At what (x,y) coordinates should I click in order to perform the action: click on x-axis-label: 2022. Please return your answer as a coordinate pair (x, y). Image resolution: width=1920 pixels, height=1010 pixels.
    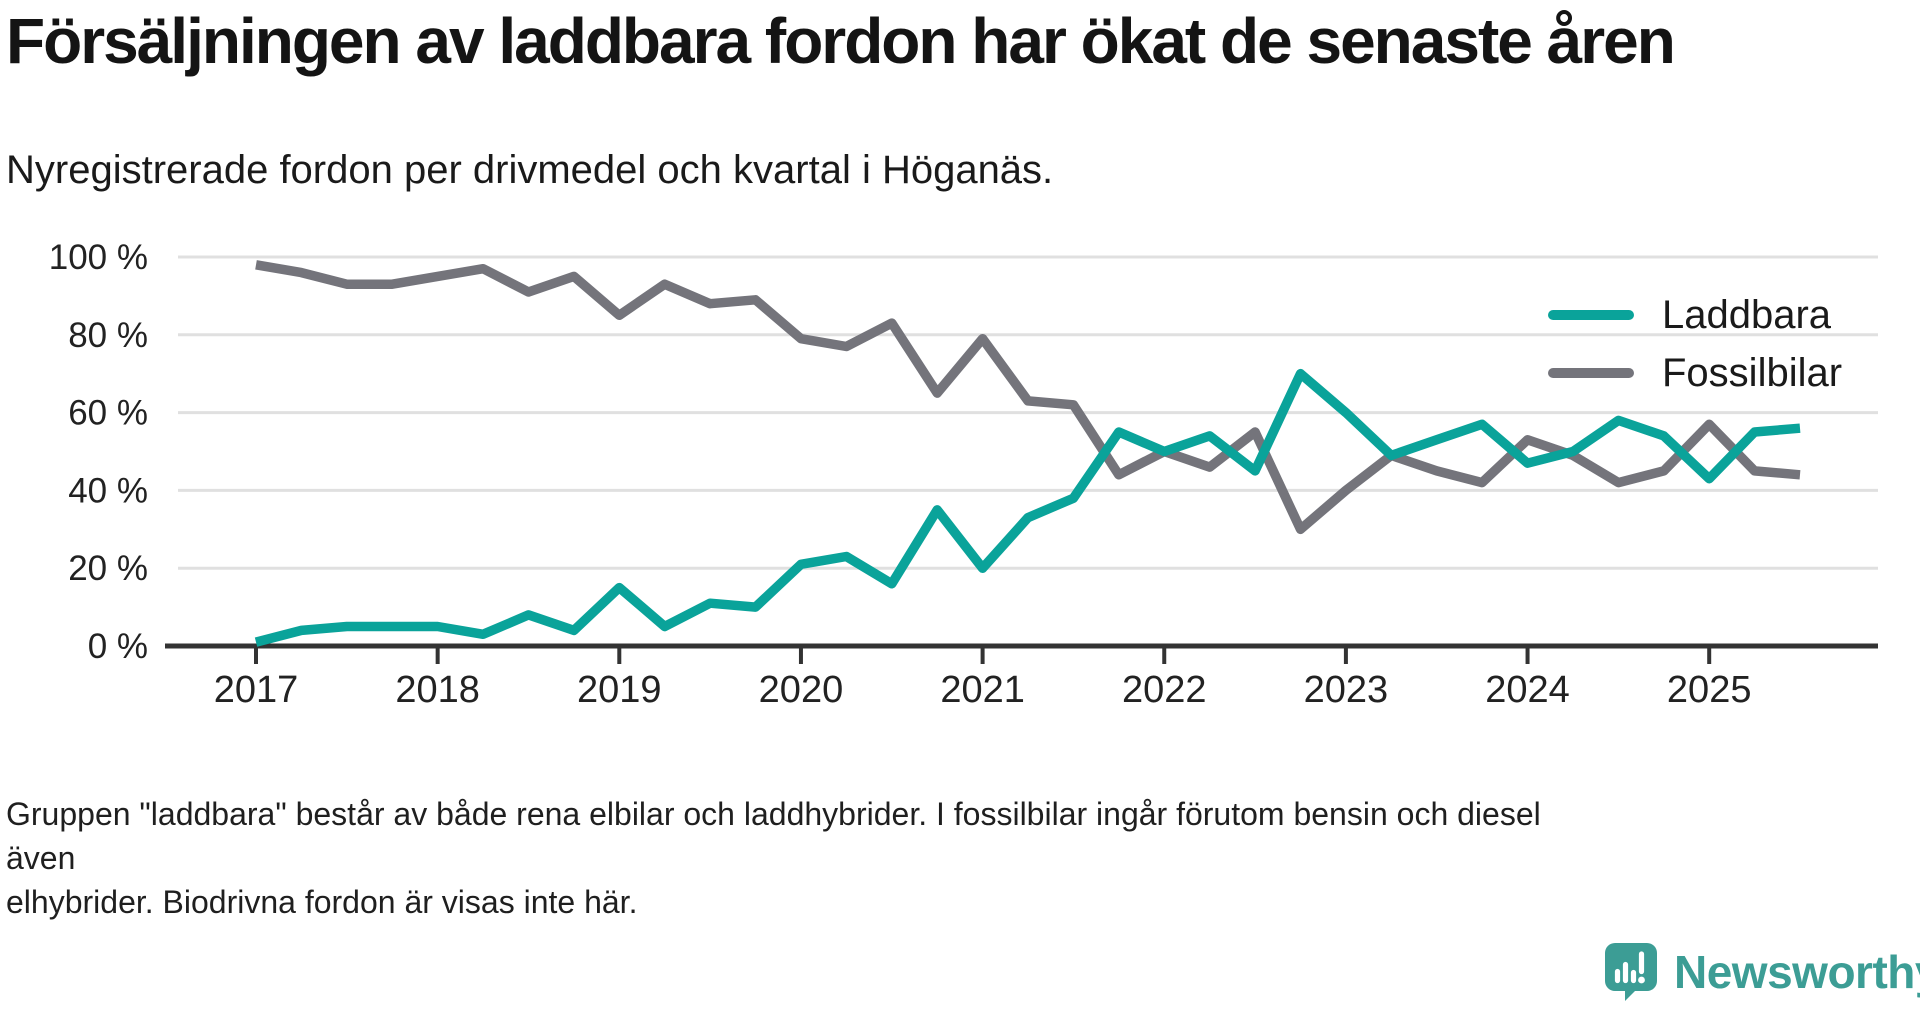
    Looking at the image, I should click on (1164, 690).